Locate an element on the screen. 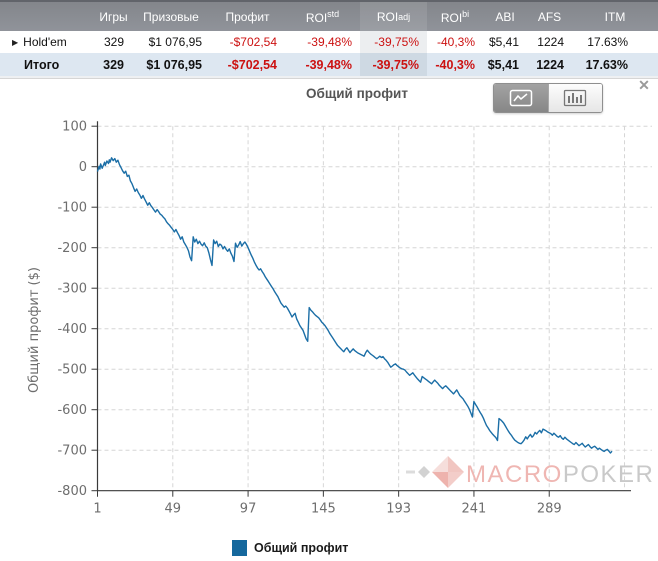 The width and height of the screenshot is (658, 561). x-tick-label: 97 is located at coordinates (248, 509).